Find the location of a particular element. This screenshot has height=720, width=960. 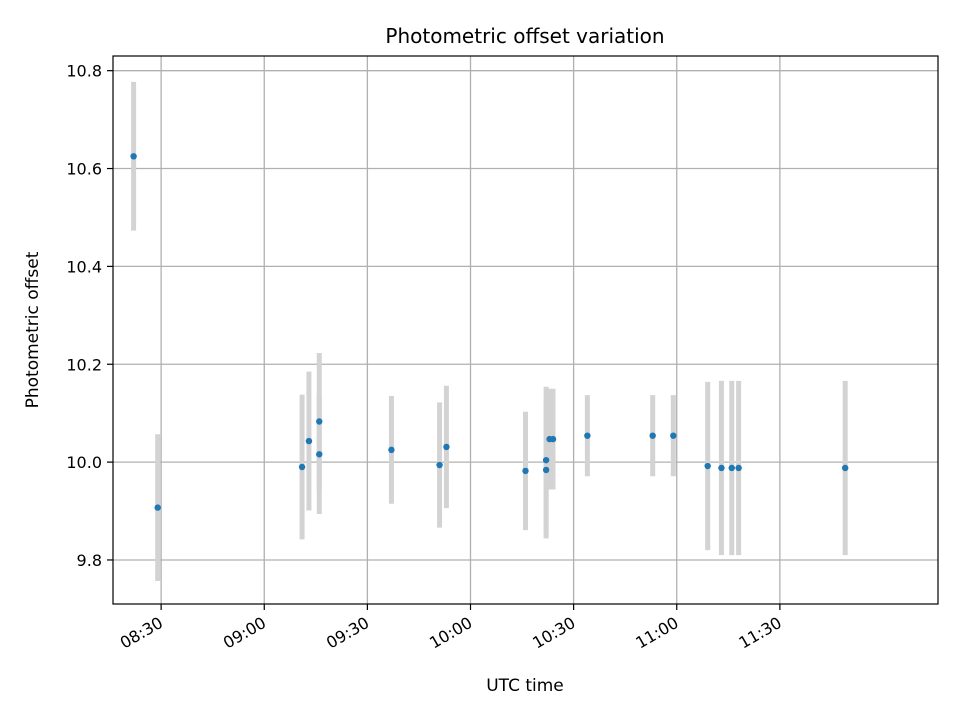

y-axis-label: Photometric offset is located at coordinates (33, 329).